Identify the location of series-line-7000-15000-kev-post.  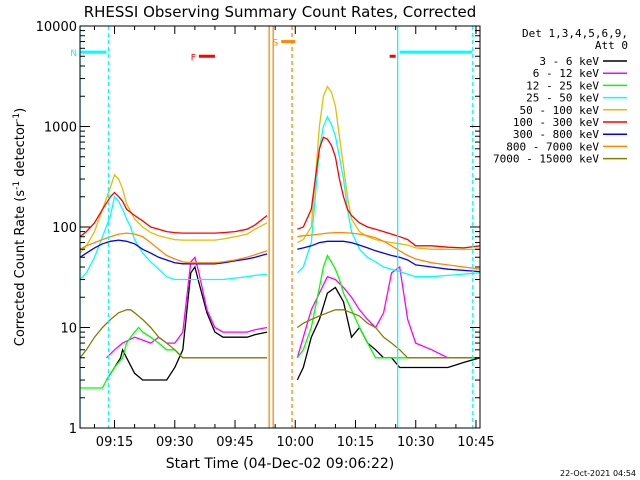
(388, 334).